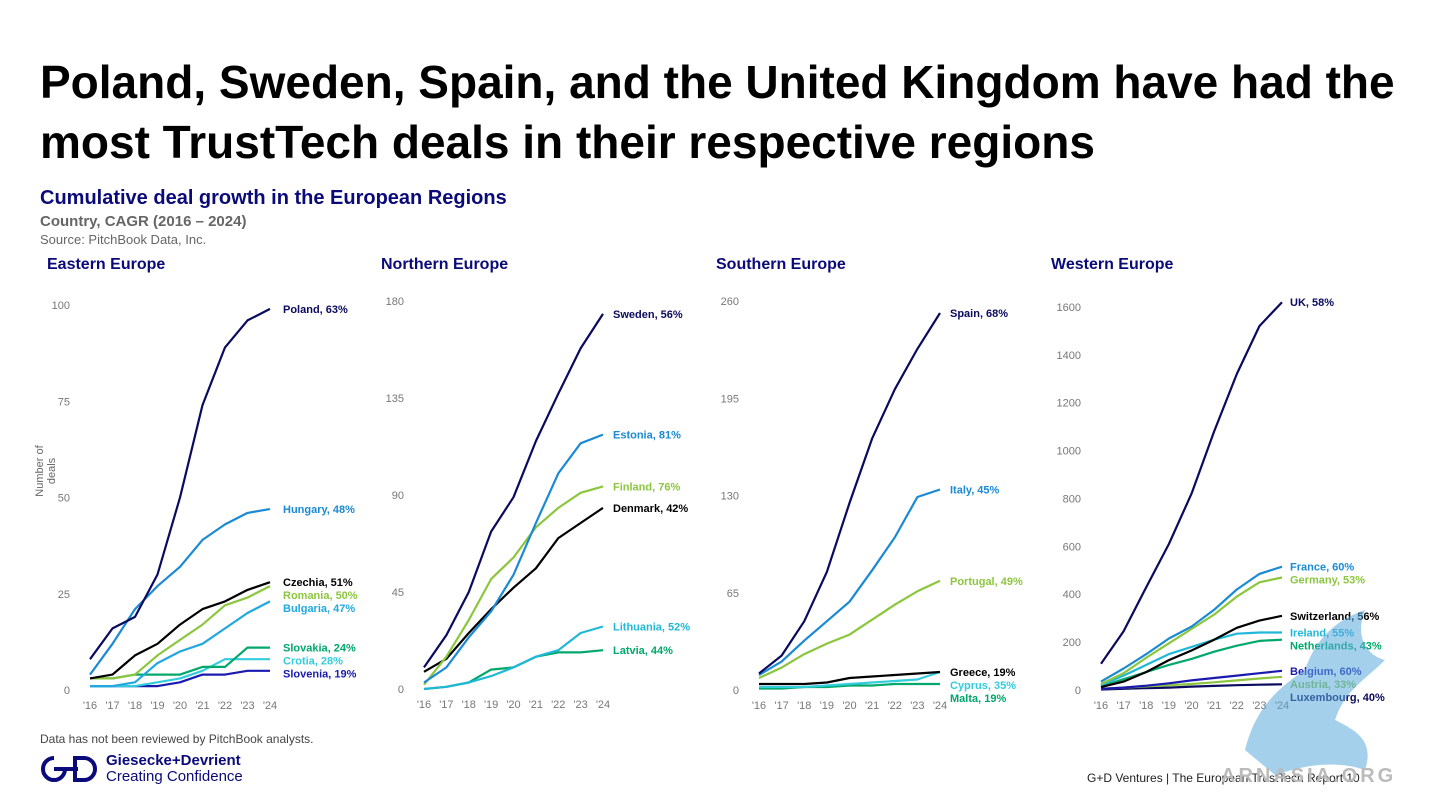  I want to click on y-tick-label: 45, so click(398, 593).